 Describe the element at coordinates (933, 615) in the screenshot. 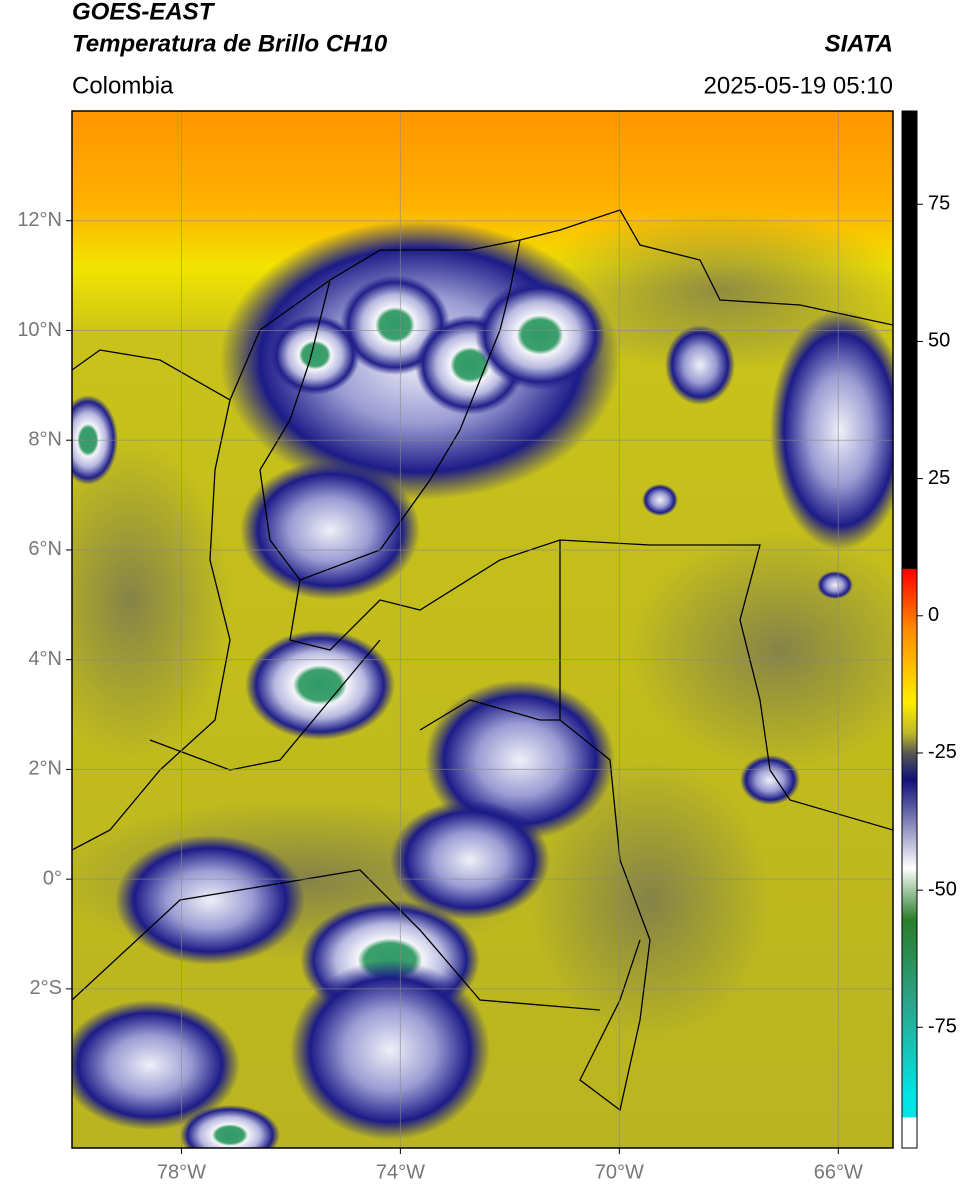

I see `colorbar-tick-label: 0` at that location.